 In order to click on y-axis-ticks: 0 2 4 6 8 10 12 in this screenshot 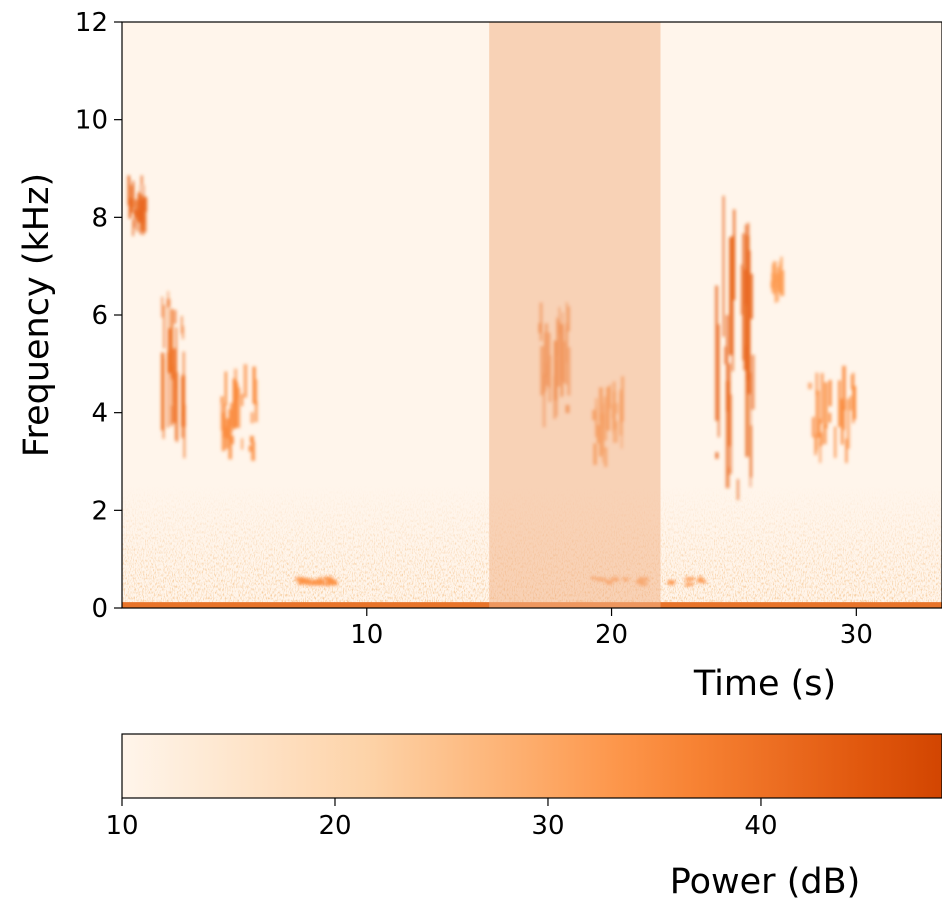, I will do `click(98, 316)`.